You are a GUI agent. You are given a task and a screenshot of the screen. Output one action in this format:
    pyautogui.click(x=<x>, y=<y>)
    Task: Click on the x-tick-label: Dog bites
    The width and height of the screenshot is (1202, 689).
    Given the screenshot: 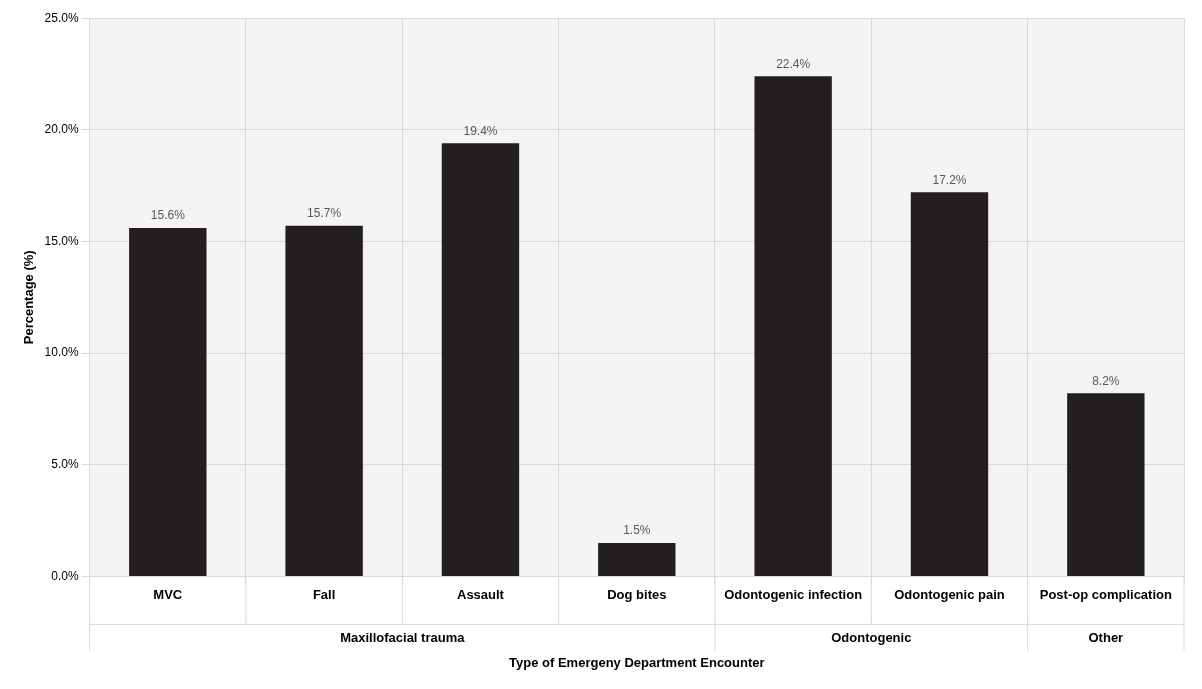 What is the action you would take?
    pyautogui.click(x=637, y=594)
    